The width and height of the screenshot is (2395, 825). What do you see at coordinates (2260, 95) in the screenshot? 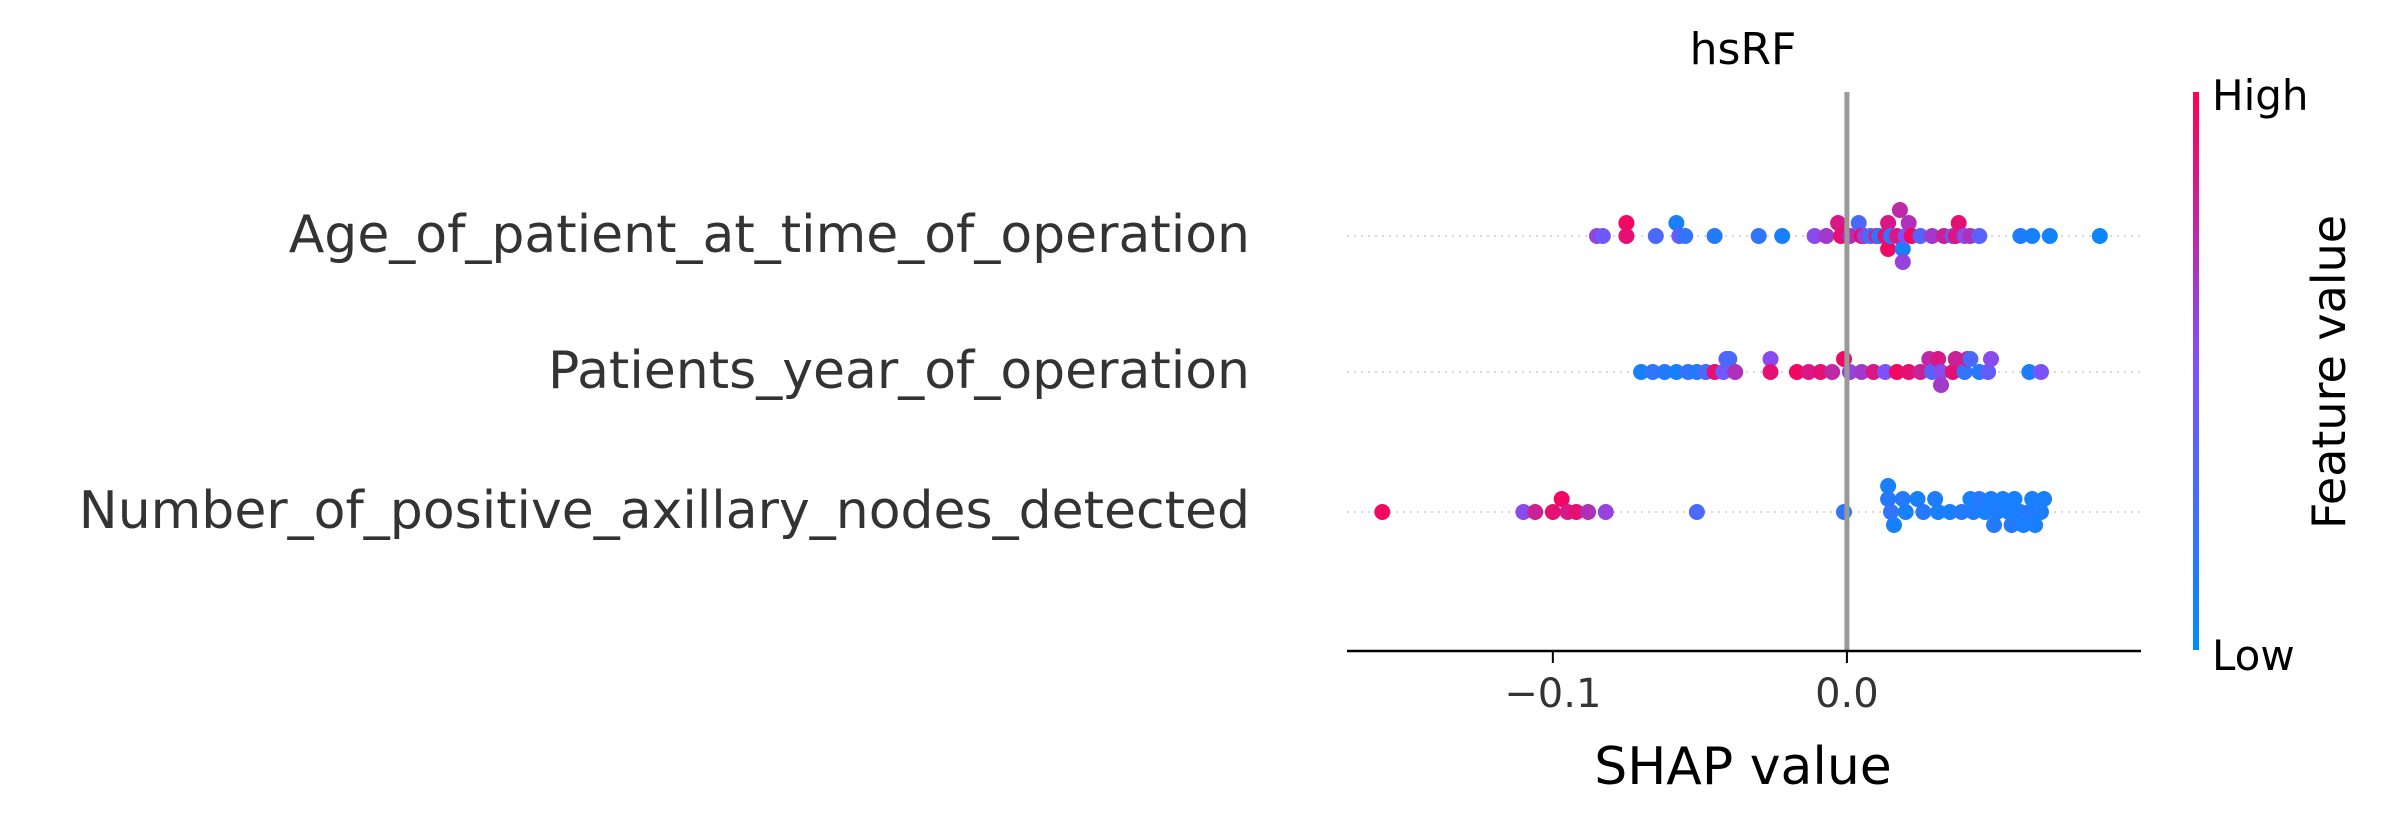
I see `colorbar-high-label: High` at bounding box center [2260, 95].